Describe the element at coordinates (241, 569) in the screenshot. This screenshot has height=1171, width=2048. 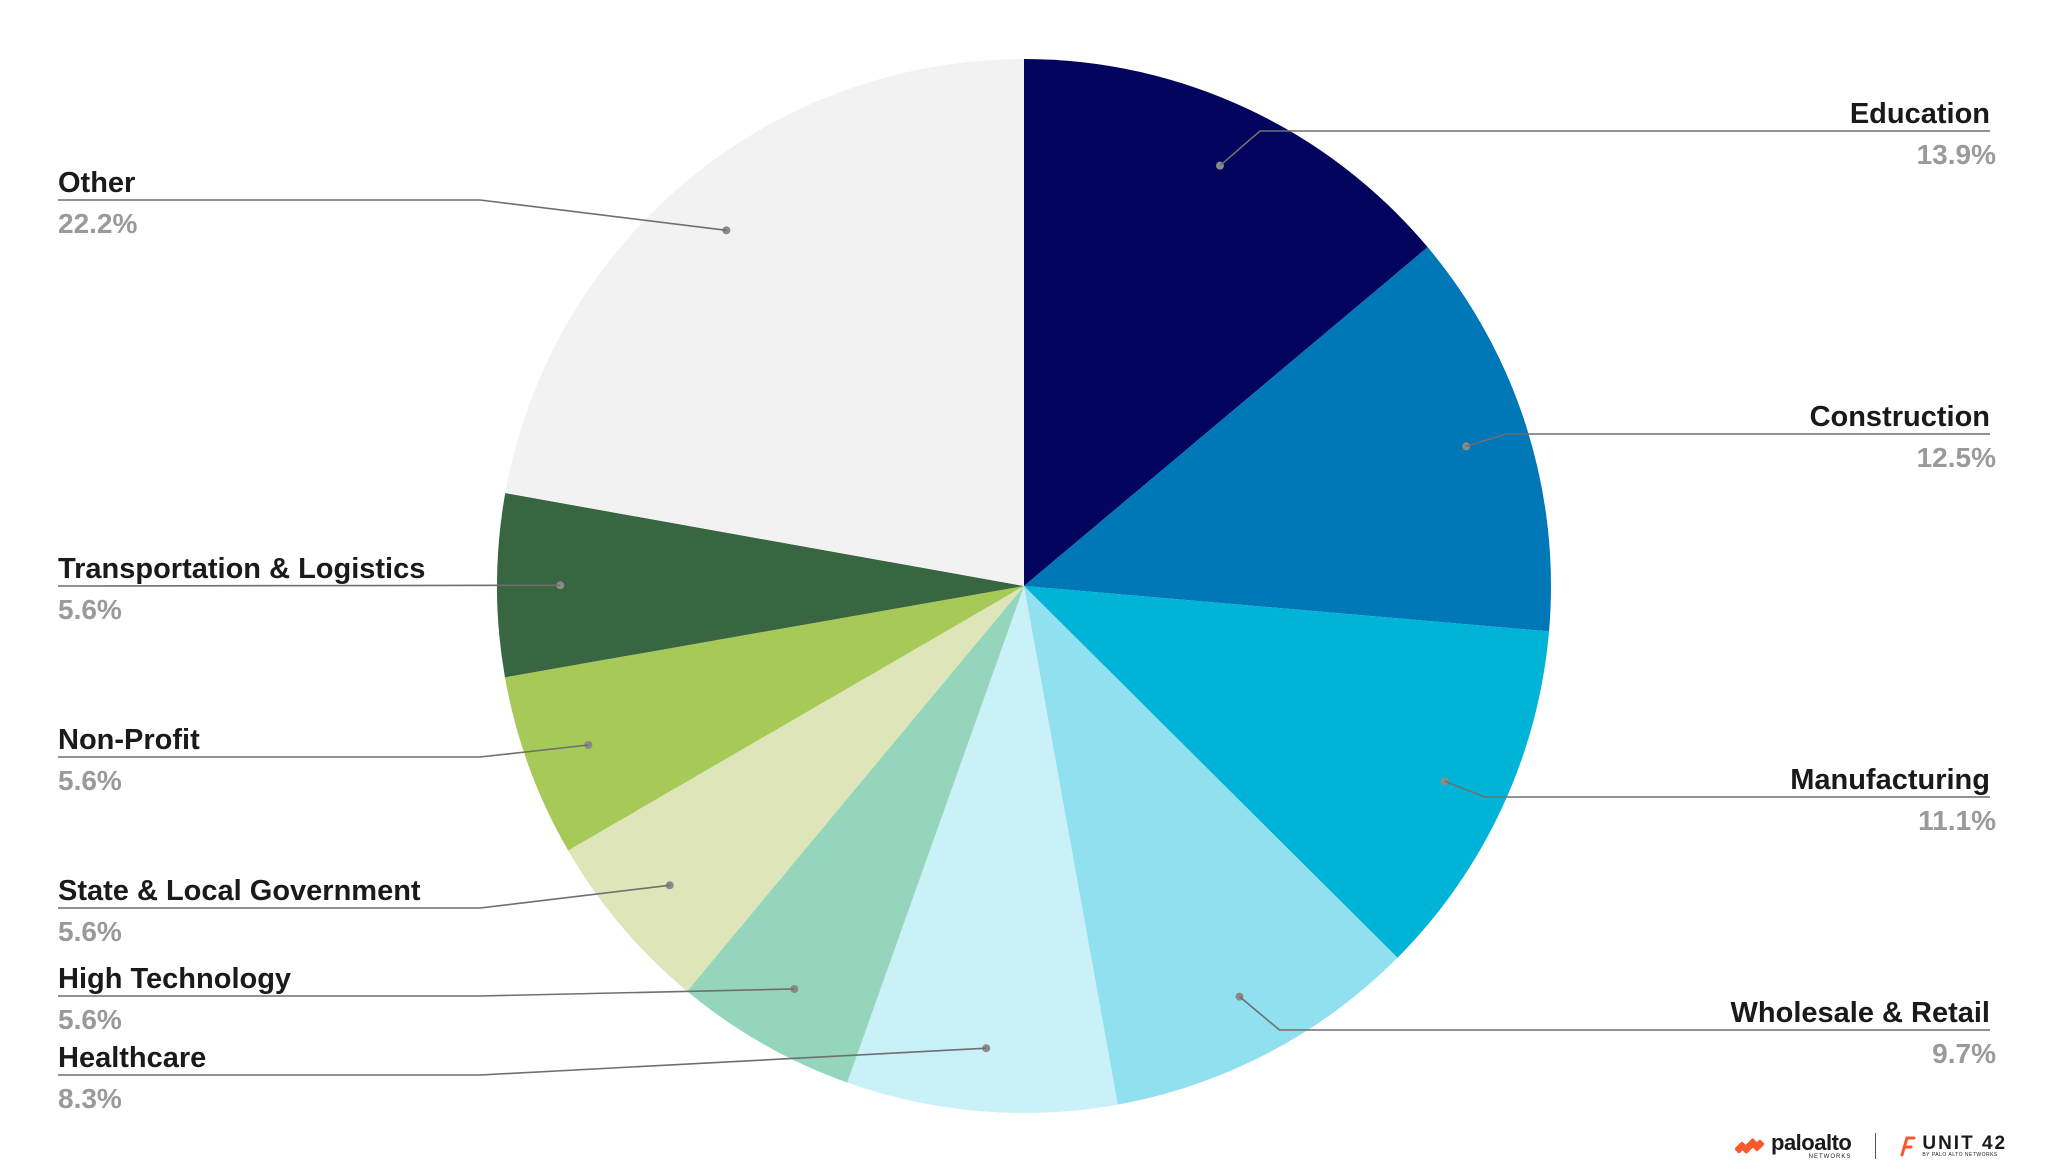
I see `slice-label-transportation-and-logistics: Transportation & Logistics` at that location.